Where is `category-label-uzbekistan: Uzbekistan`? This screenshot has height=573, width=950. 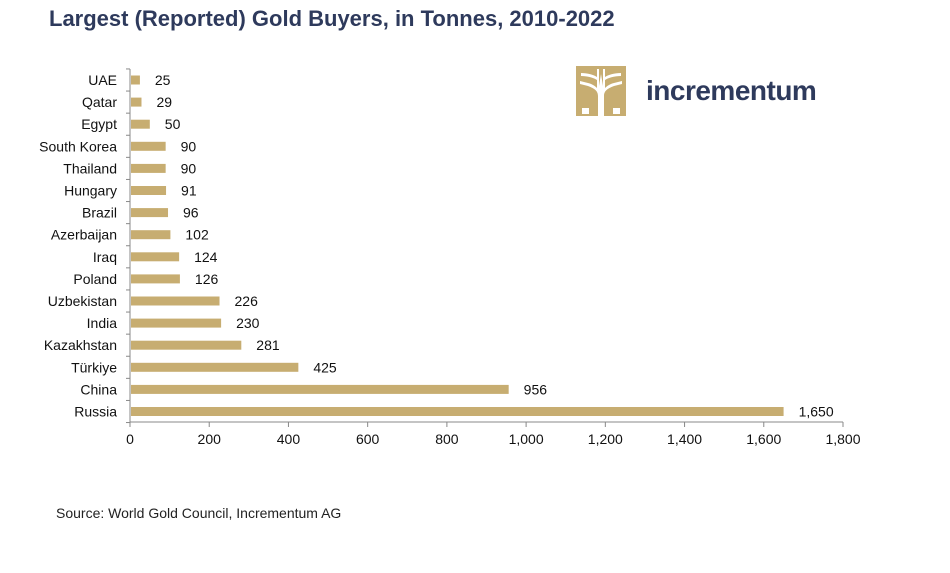
category-label-uzbekistan: Uzbekistan is located at coordinates (82, 301).